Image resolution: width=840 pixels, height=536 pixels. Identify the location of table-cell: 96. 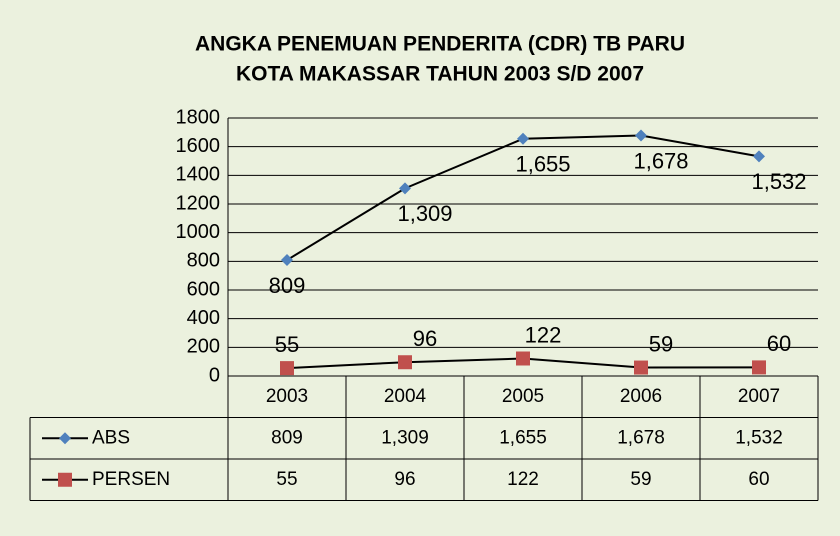
(404, 479).